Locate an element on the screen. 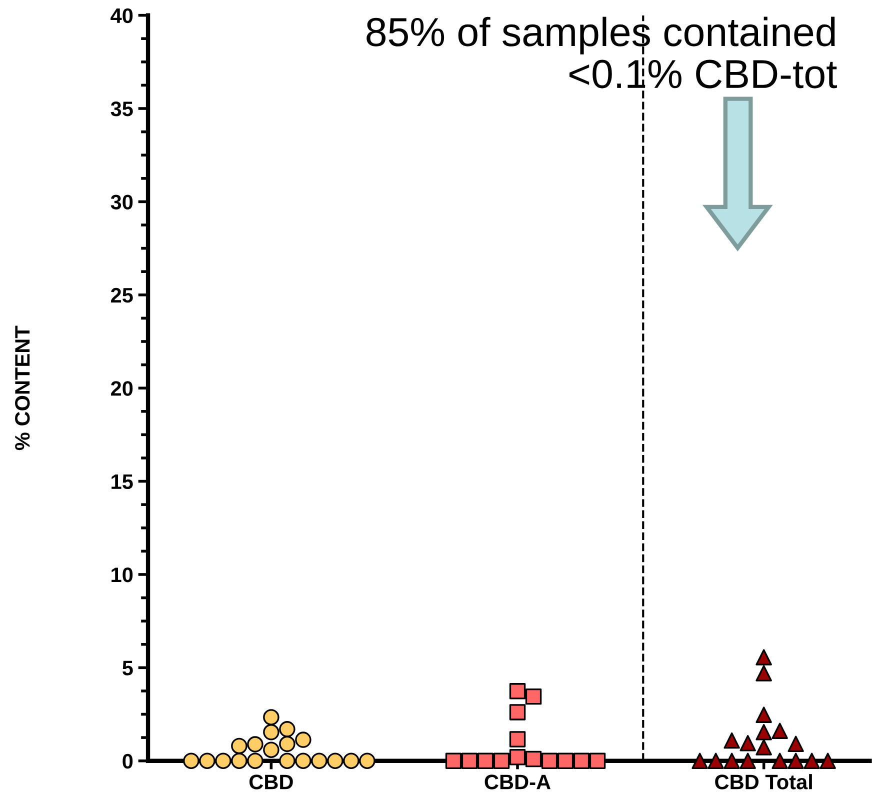 The width and height of the screenshot is (878, 806). y-tick-label: 30 is located at coordinates (121, 202).